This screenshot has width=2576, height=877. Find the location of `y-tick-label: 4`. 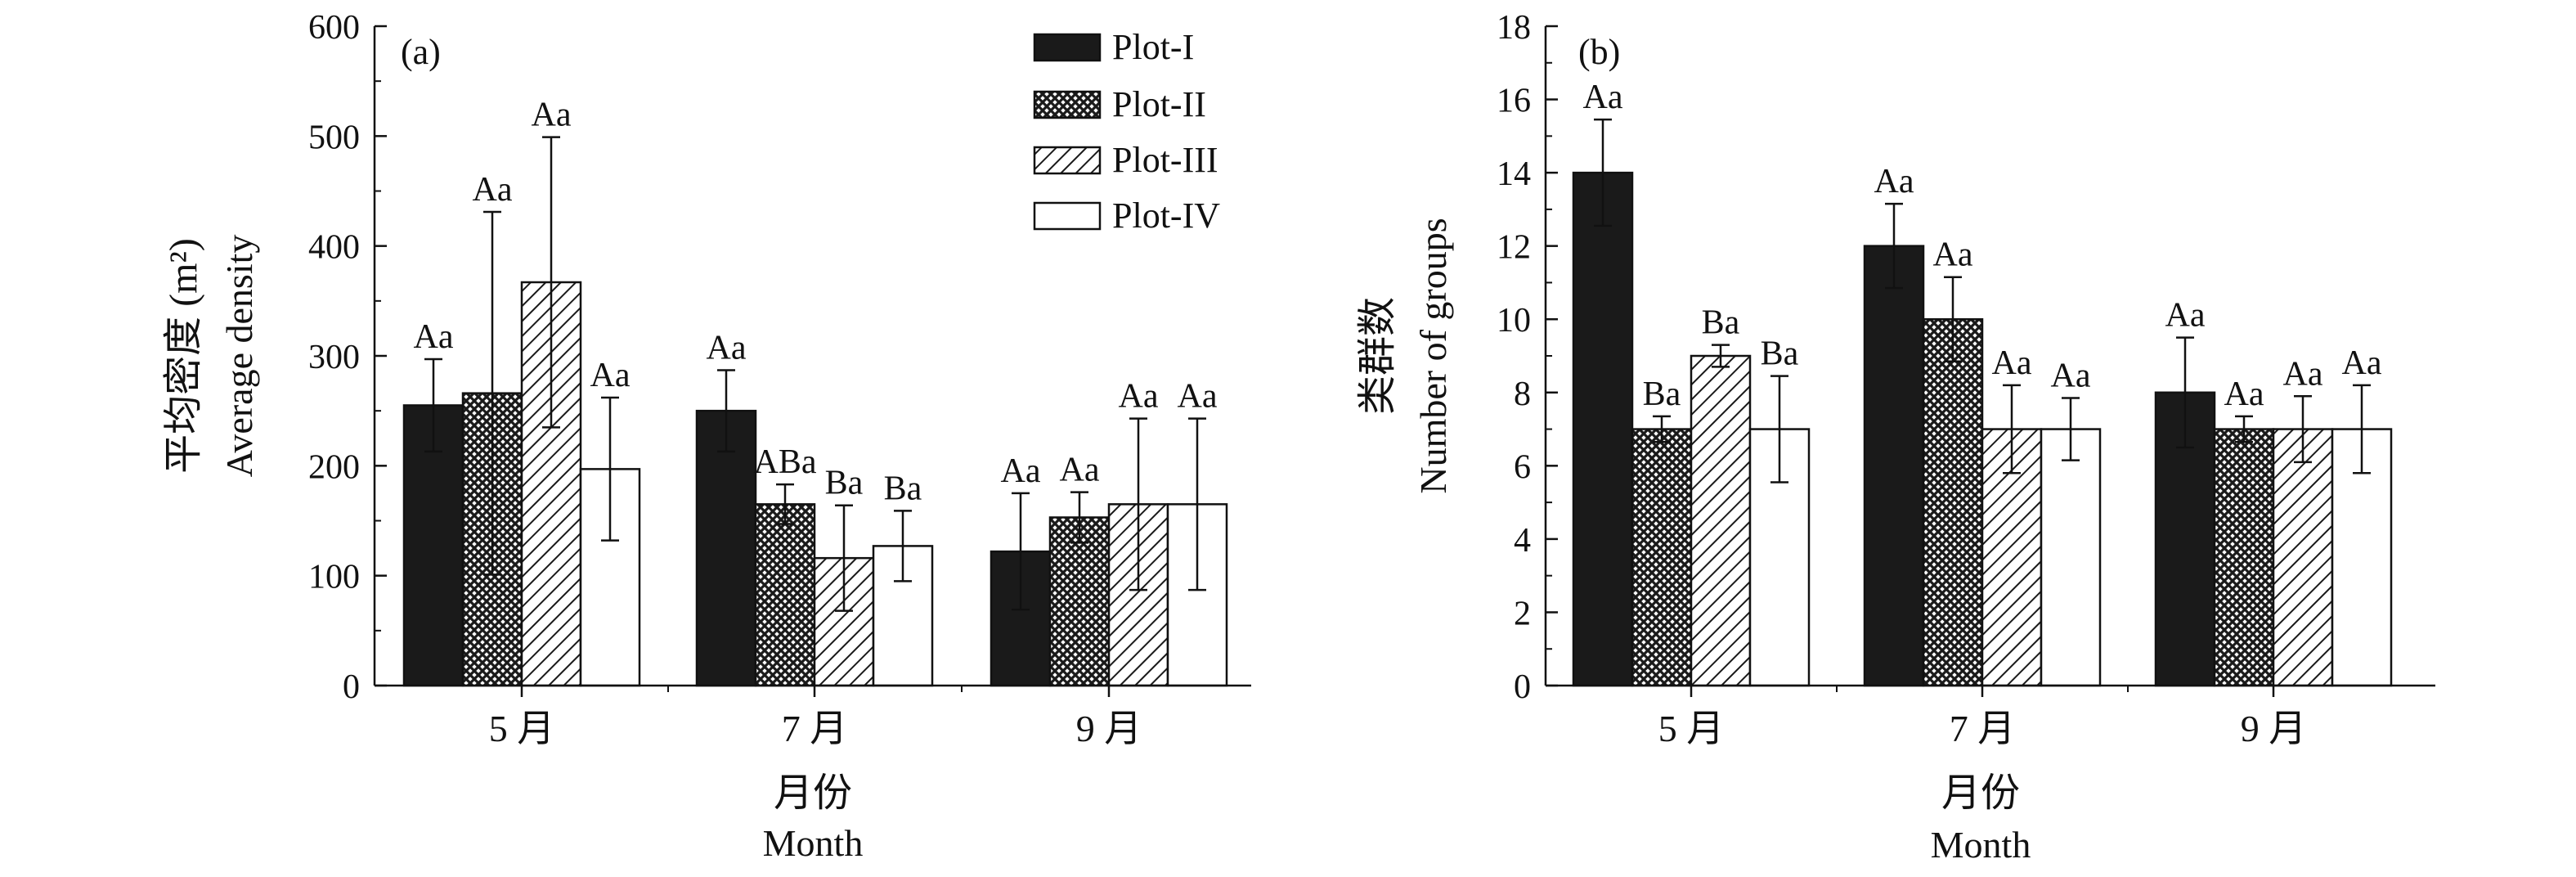

y-tick-label: 4 is located at coordinates (1522, 541).